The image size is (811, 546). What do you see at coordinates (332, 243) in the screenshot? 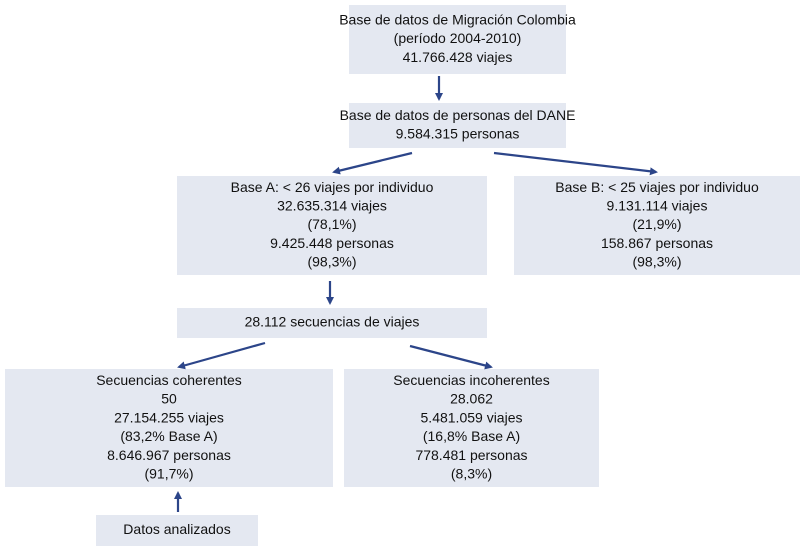
I see `node-text: 9.425.448 personas` at bounding box center [332, 243].